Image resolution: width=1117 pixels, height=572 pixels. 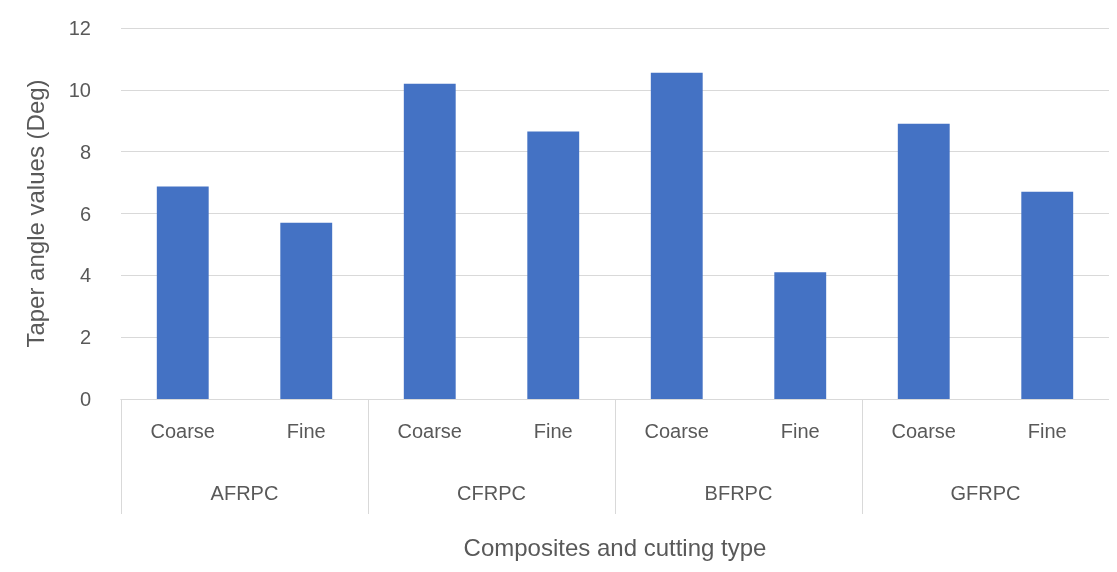 What do you see at coordinates (985, 493) in the screenshot?
I see `text: GFRPC` at bounding box center [985, 493].